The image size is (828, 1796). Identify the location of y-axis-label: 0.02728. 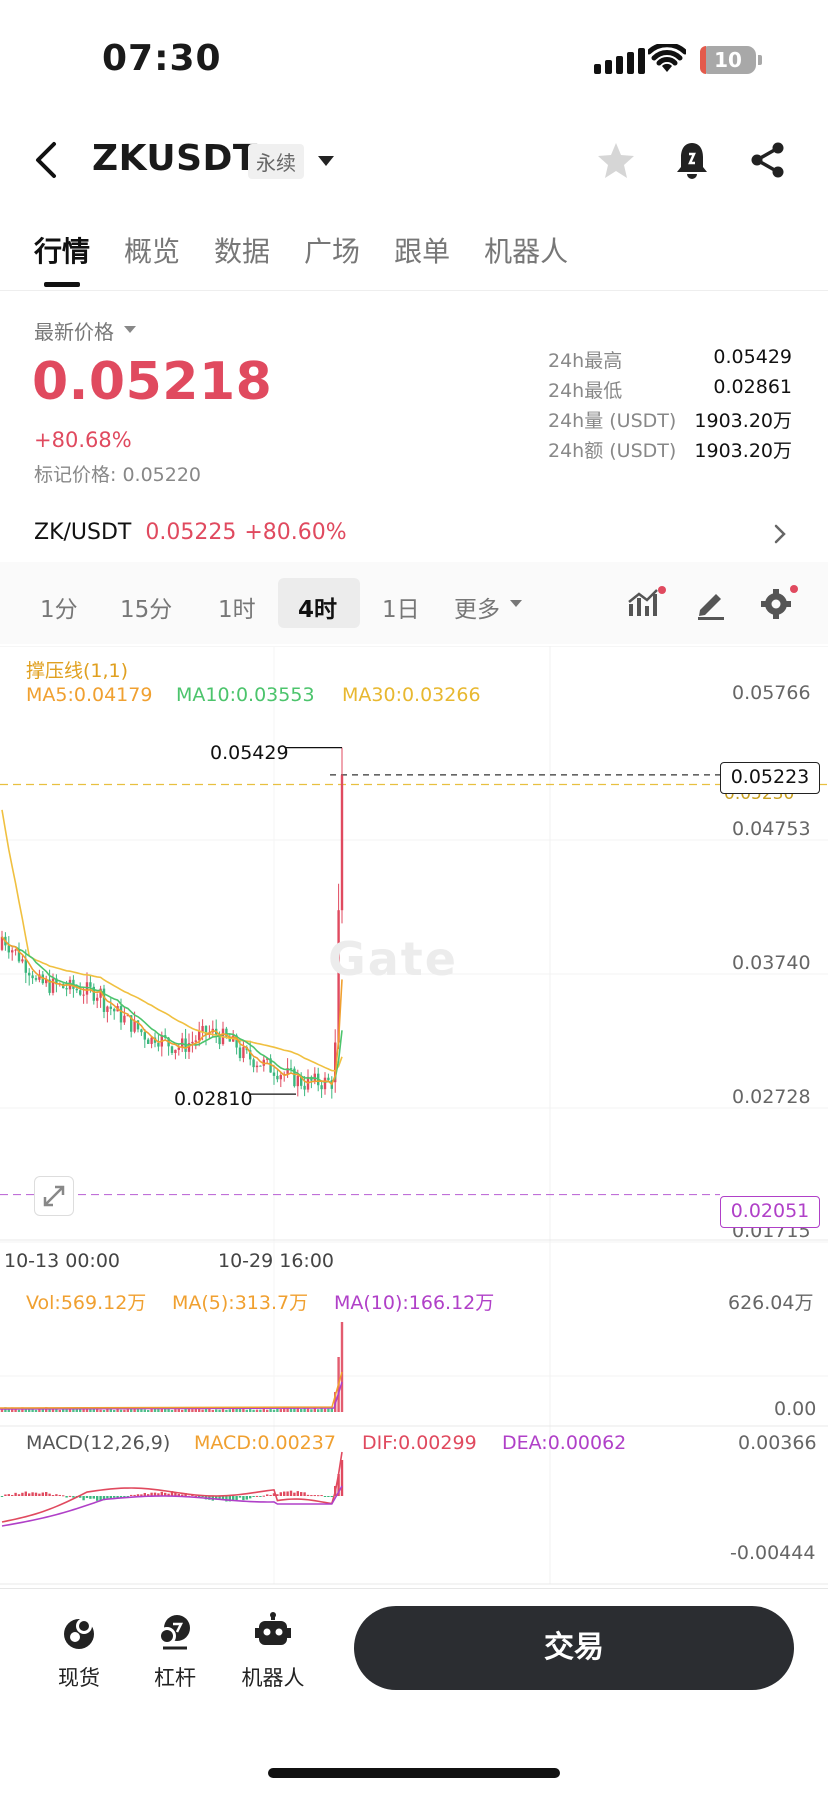
(771, 1097).